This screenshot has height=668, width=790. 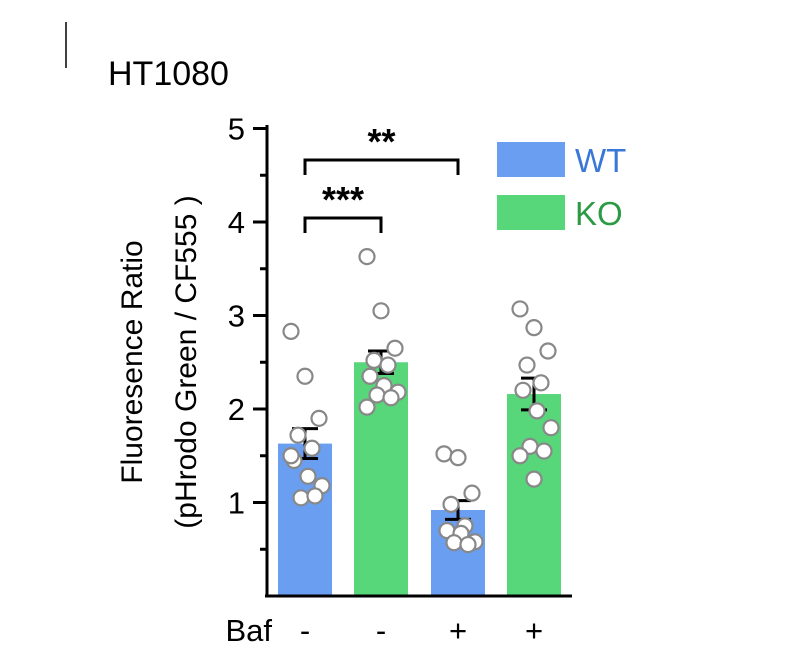 What do you see at coordinates (236, 503) in the screenshot?
I see `y-tick-label: 1` at bounding box center [236, 503].